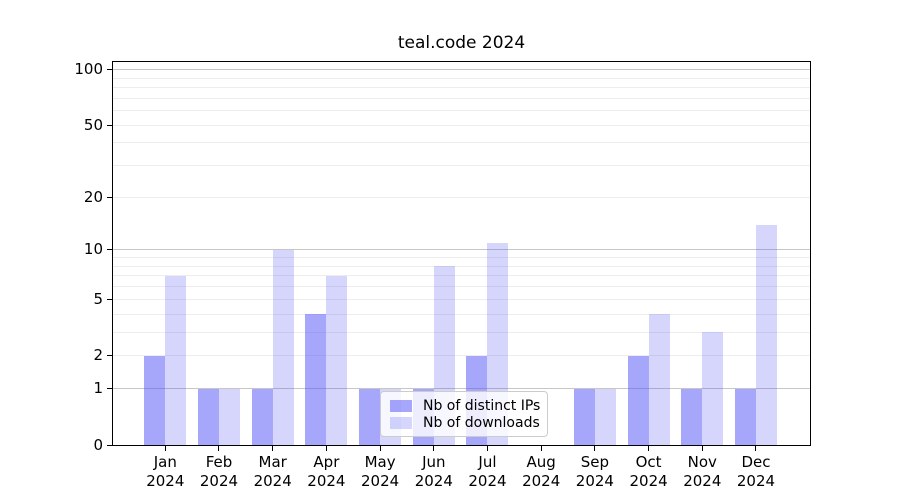  I want to click on bar-downloads-mar, so click(283, 347).